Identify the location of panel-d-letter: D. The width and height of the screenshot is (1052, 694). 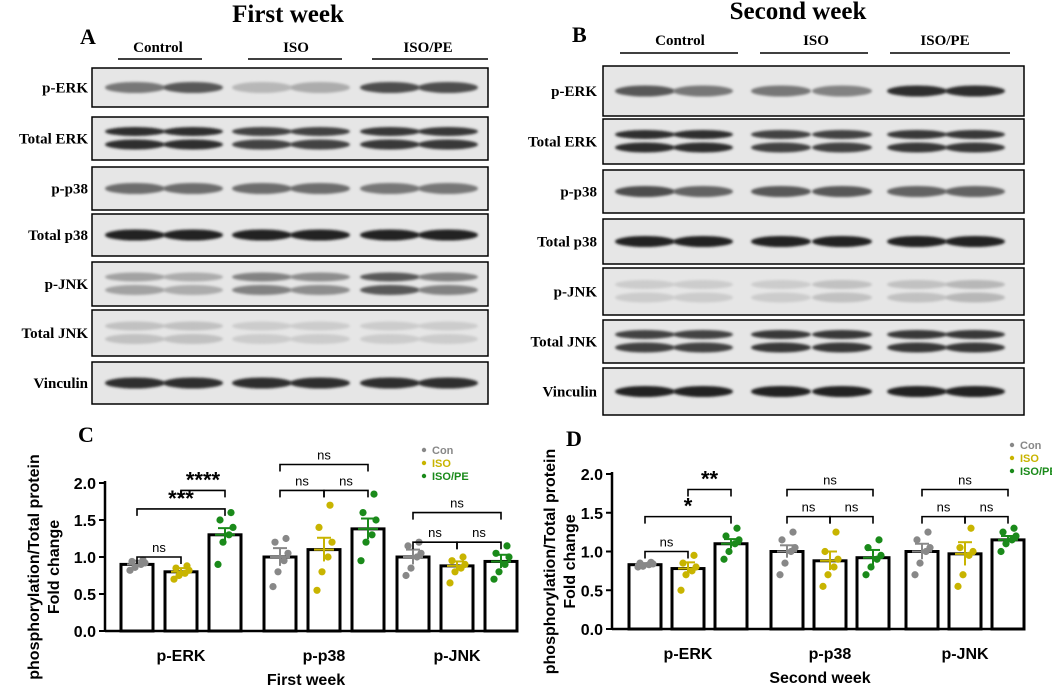
(574, 438).